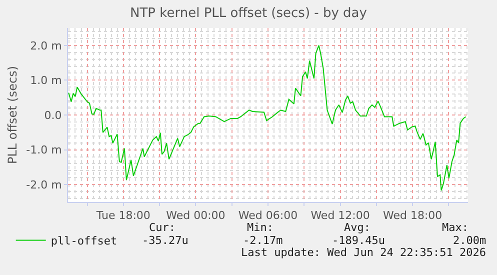  Describe the element at coordinates (357, 227) in the screenshot. I see `text: Avg:` at that location.